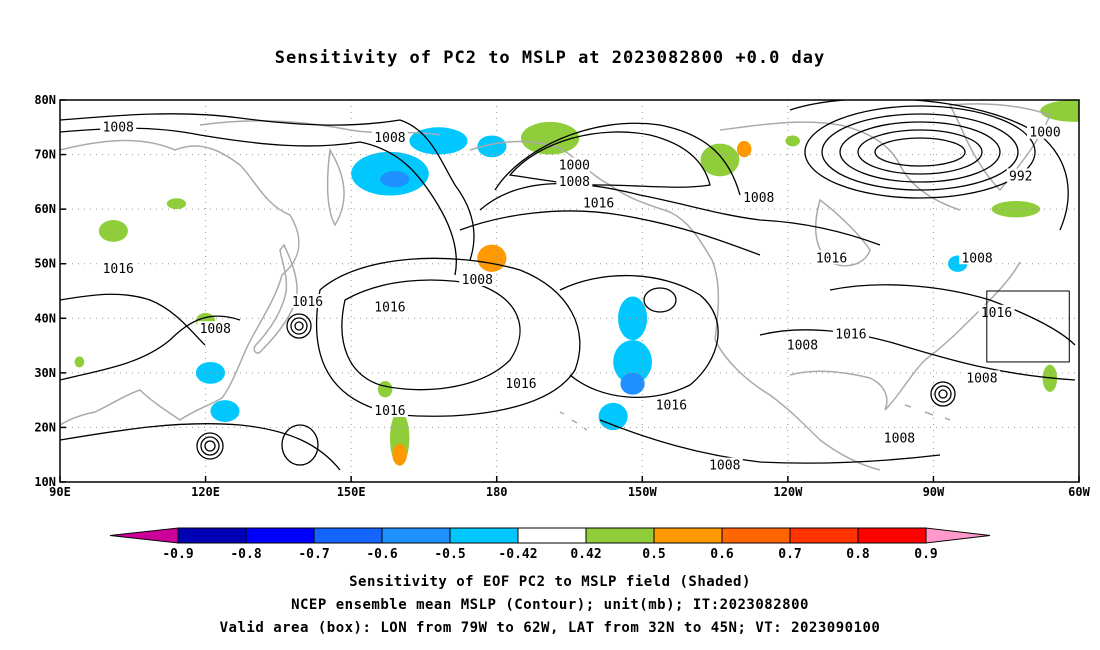  Describe the element at coordinates (585, 554) in the screenshot. I see `colorbar-level-label: 0.42` at that location.